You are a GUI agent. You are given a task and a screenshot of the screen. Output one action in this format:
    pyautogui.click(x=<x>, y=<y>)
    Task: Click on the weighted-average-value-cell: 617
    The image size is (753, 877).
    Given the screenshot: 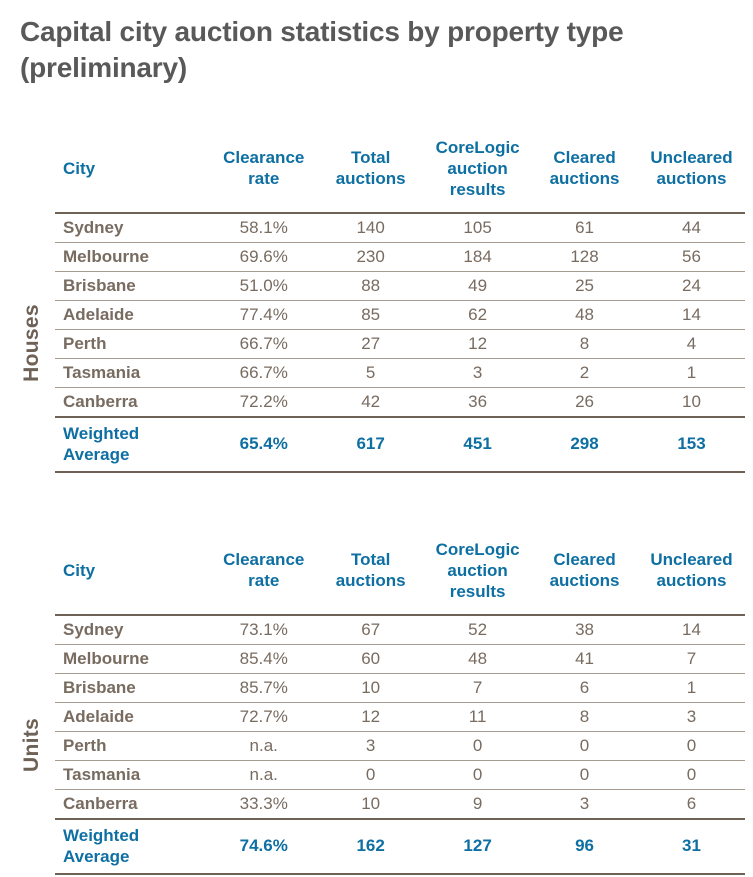 What is the action you would take?
    pyautogui.click(x=371, y=444)
    